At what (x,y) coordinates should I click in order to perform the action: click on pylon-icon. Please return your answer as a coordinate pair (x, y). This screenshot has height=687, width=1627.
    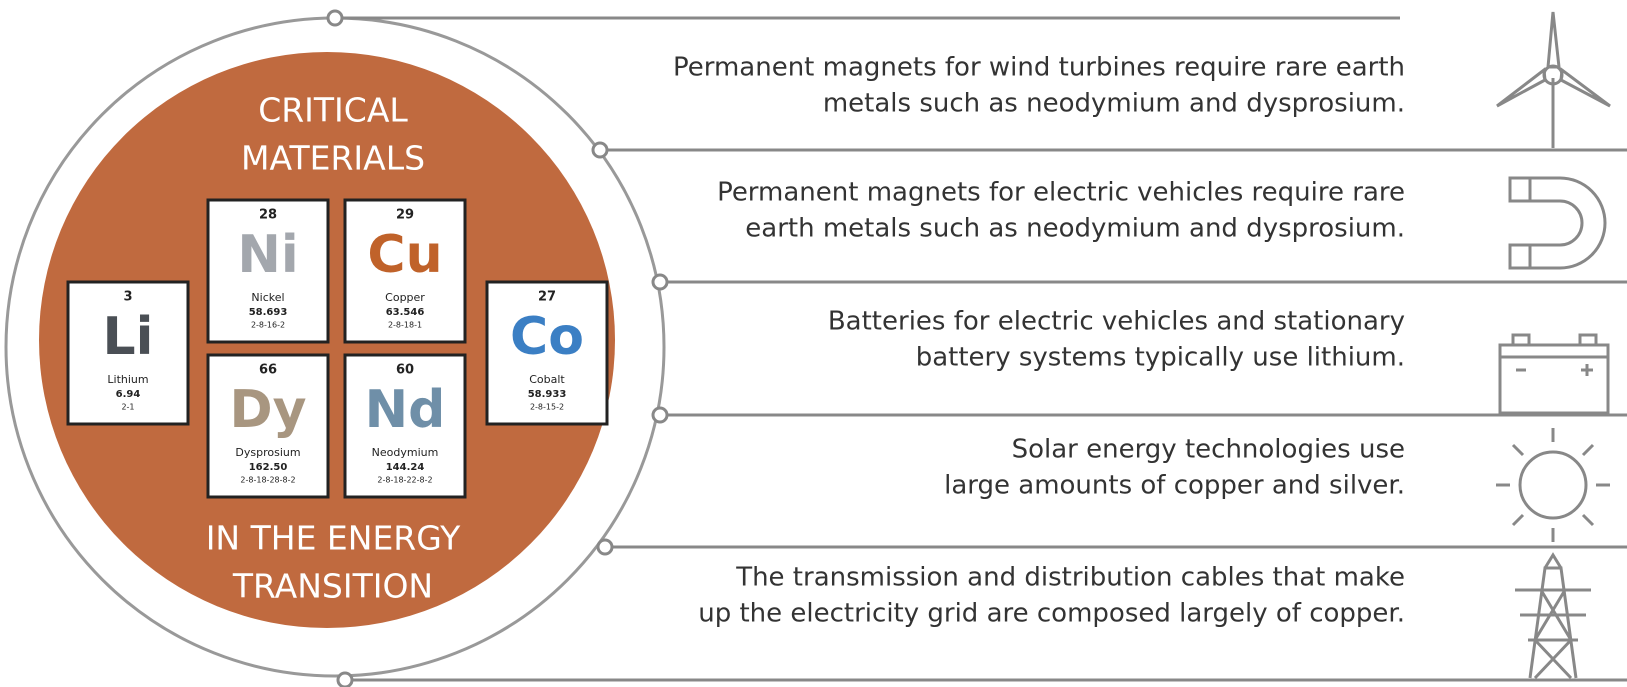
    Looking at the image, I should click on (1553, 616).